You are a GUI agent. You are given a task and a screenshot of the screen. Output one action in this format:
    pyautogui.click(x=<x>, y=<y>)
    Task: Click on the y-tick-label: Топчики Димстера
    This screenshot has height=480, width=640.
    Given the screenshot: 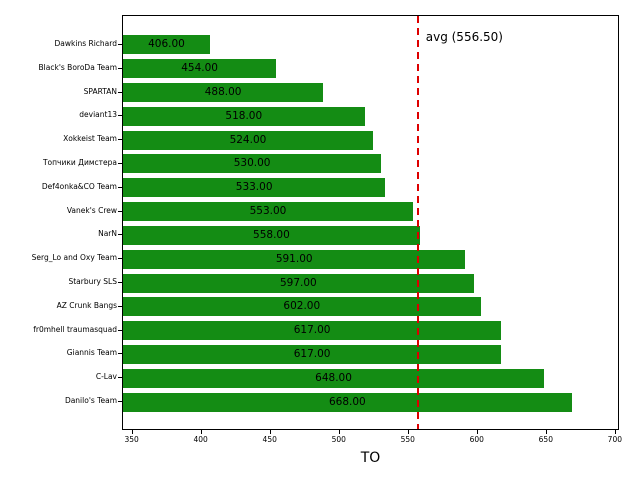 What is the action you would take?
    pyautogui.click(x=79, y=162)
    